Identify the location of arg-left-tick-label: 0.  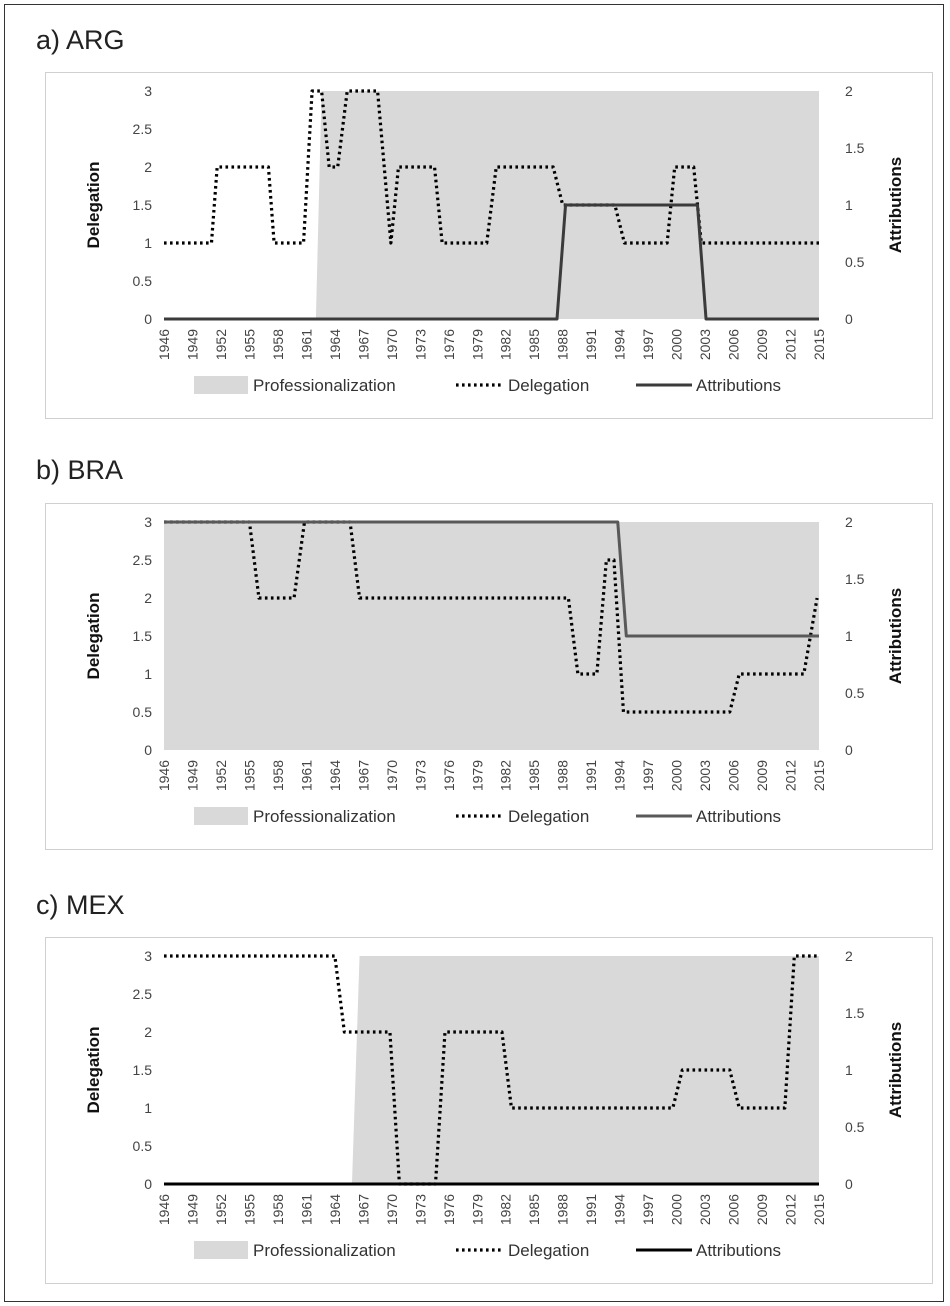
(148, 319).